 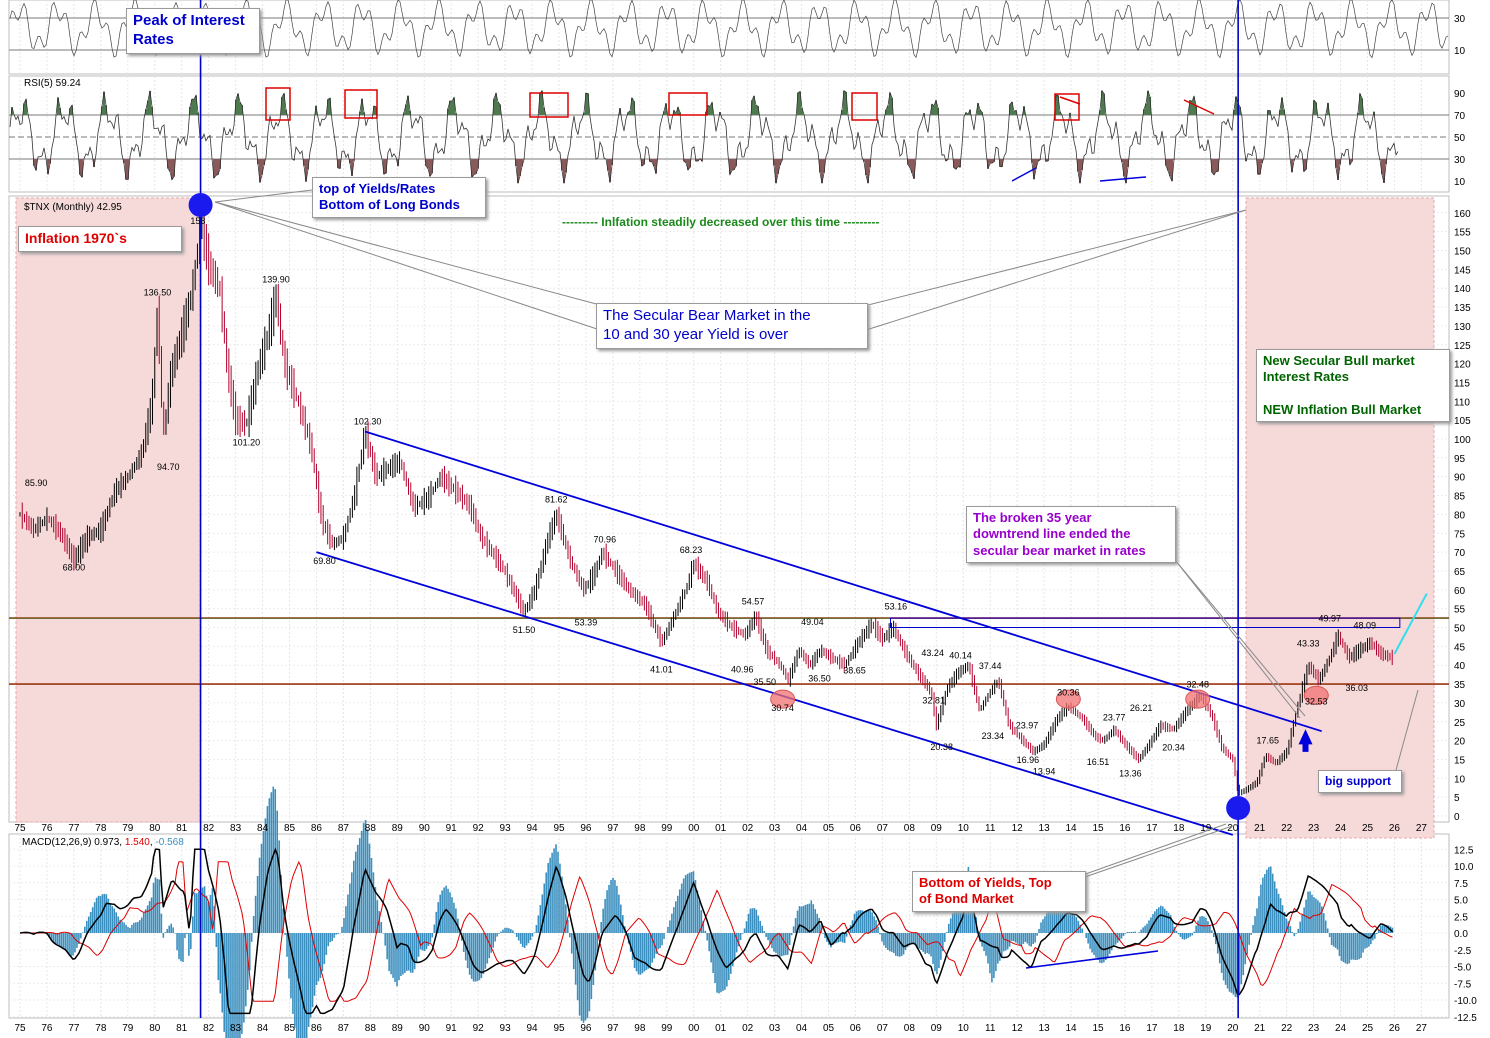 I want to click on x-tick-label-bottom: 01, so click(x=721, y=1028).